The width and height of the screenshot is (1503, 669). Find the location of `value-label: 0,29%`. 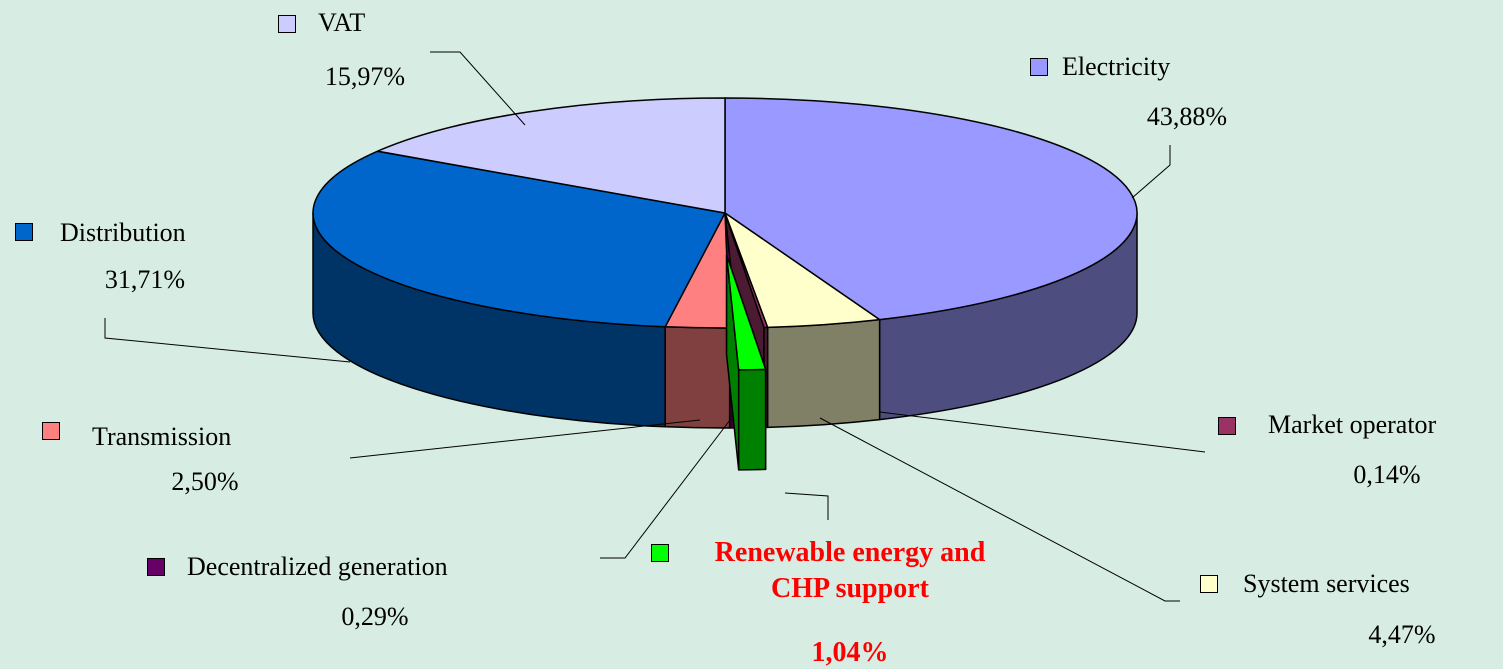

value-label: 0,29% is located at coordinates (375, 616).